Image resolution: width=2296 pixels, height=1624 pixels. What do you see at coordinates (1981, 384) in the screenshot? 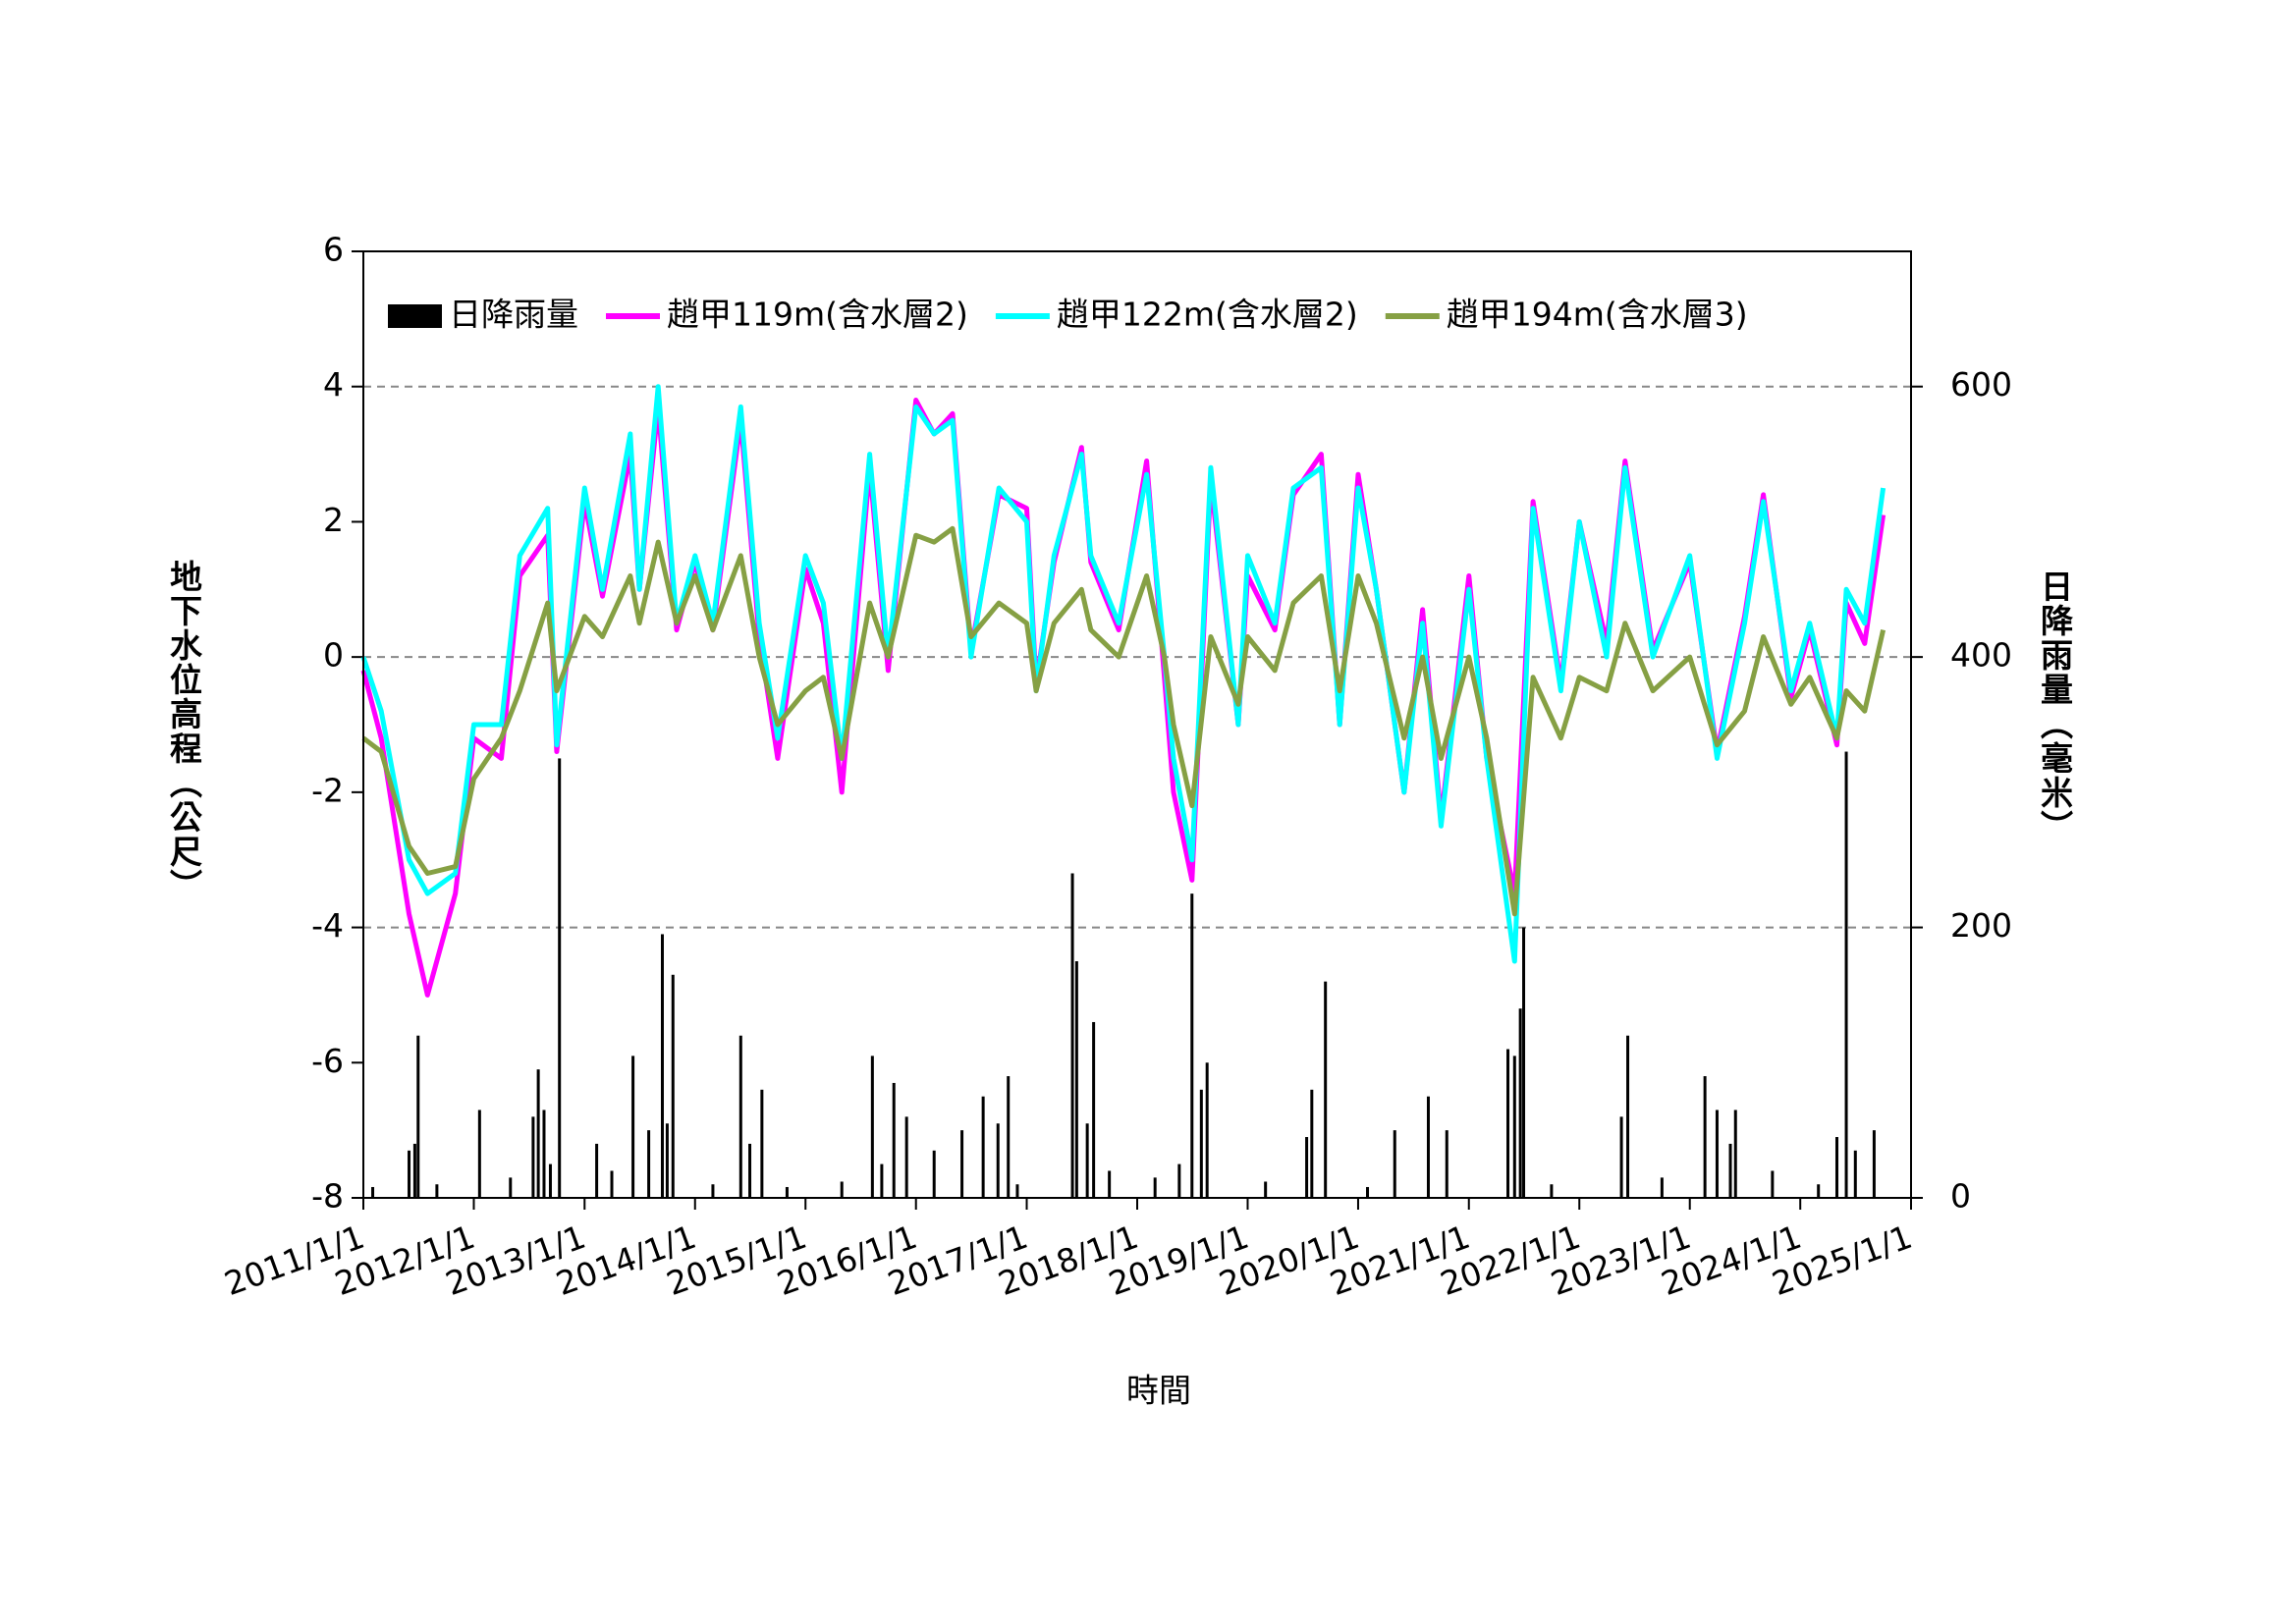
I see `y2-tick-label: 600` at bounding box center [1981, 384].